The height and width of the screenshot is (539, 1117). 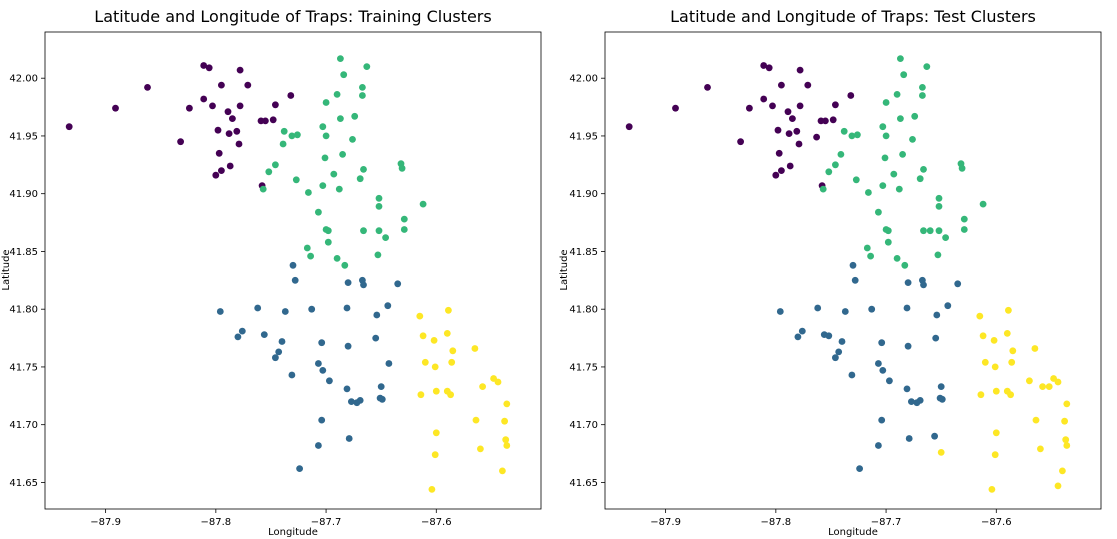 What do you see at coordinates (583, 367) in the screenshot?
I see `y-tick-label: 41.75` at bounding box center [583, 367].